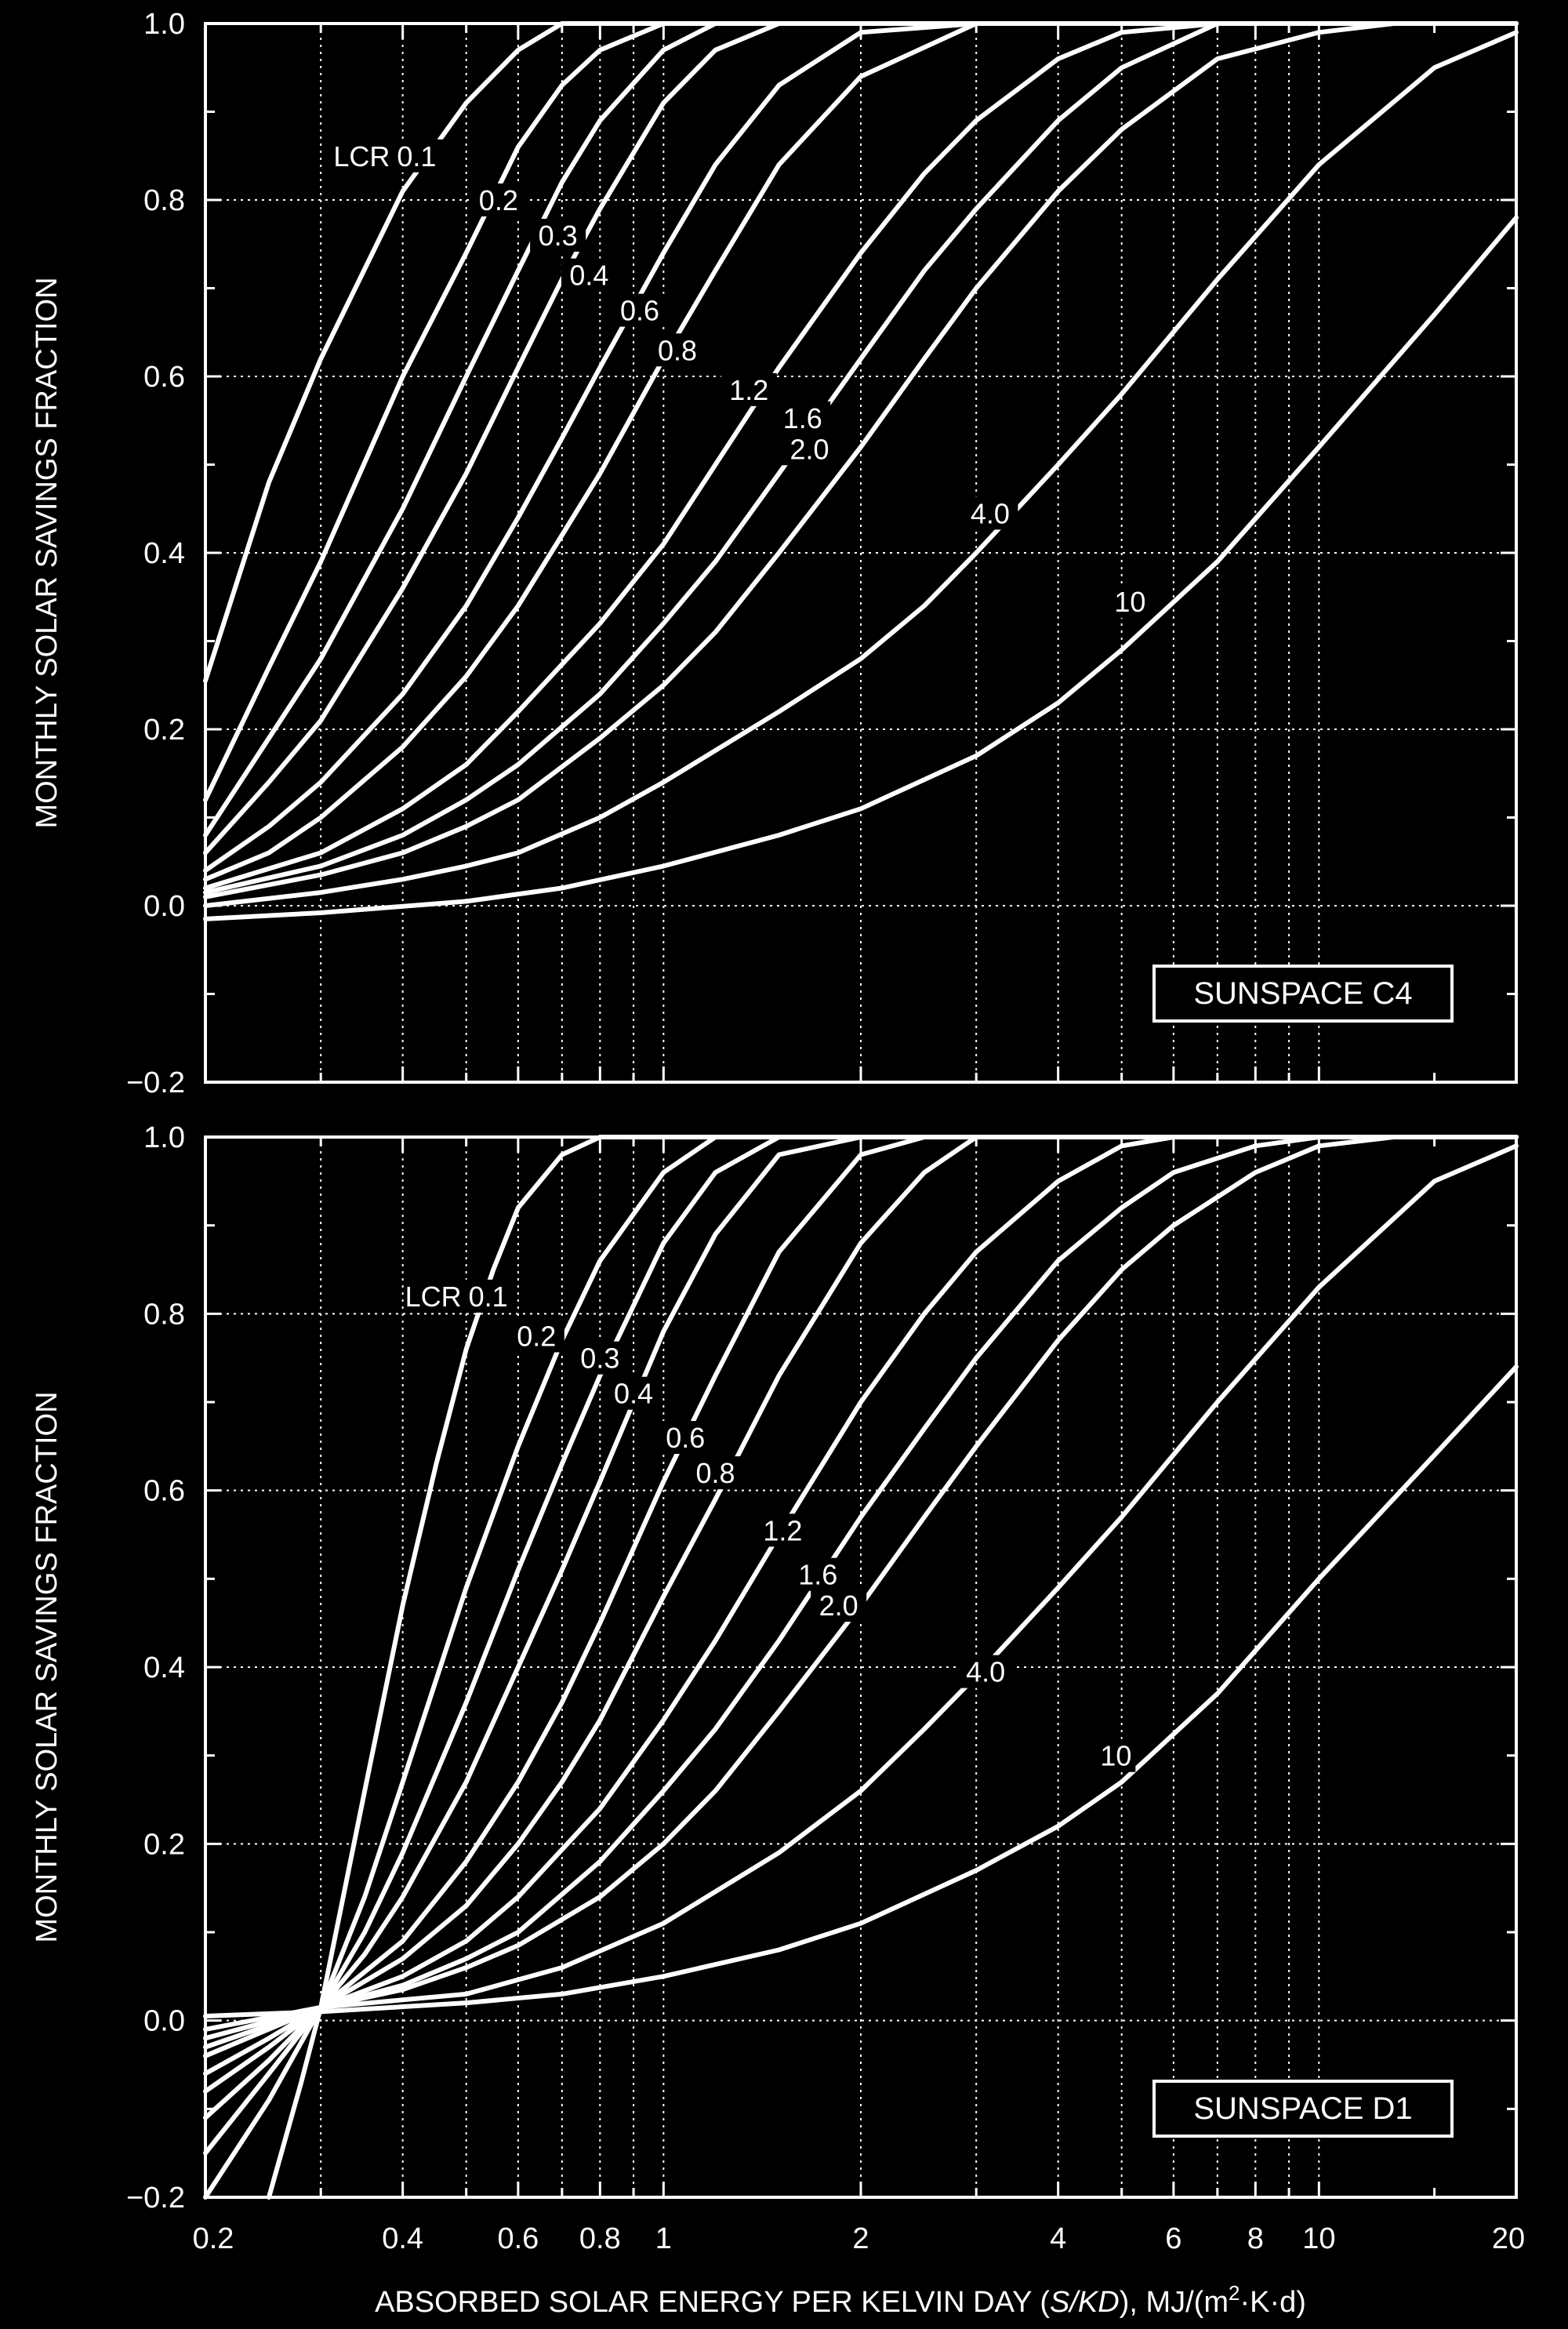 This screenshot has height=2329, width=1568. Describe the element at coordinates (213, 2238) in the screenshot. I see `x-tick-label: 0.2` at that location.